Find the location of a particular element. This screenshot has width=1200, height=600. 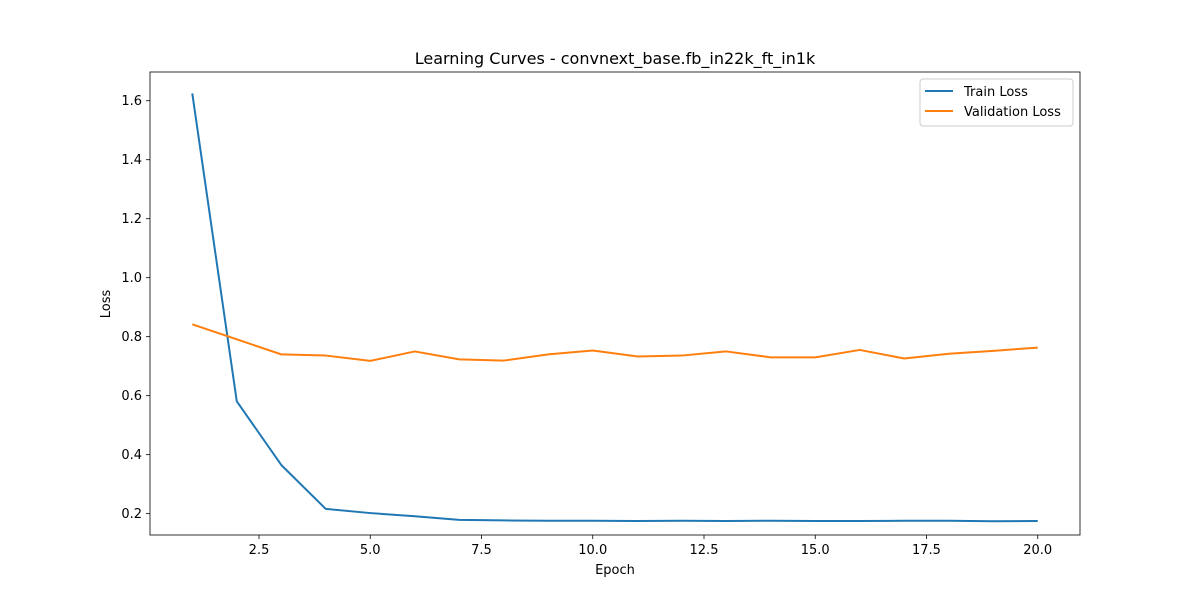

legend-validation-loss-label: Validation Loss is located at coordinates (1012, 112).